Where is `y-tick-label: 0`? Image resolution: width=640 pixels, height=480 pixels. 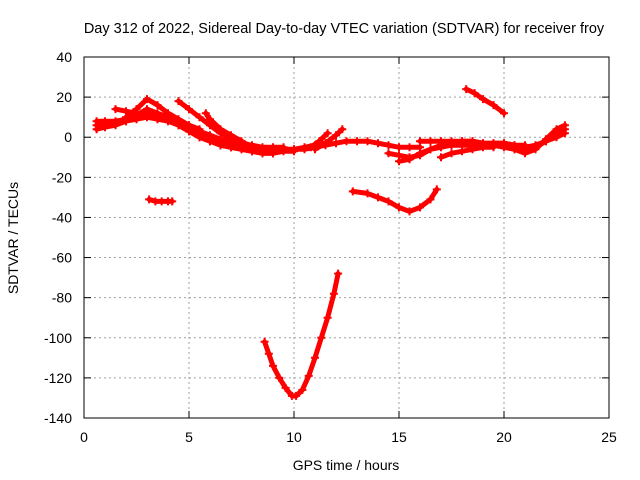 y-tick-label: 0 is located at coordinates (68, 137).